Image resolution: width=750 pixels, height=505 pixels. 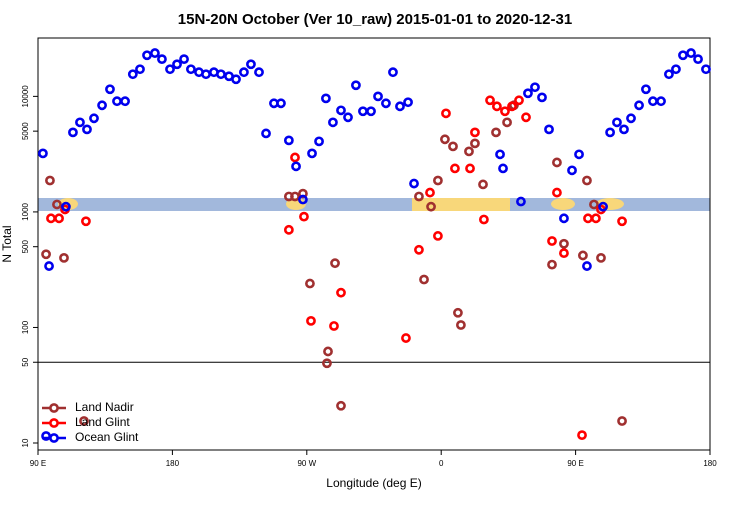 What do you see at coordinates (104, 407) in the screenshot?
I see `legend-label: Land Nadir` at bounding box center [104, 407].